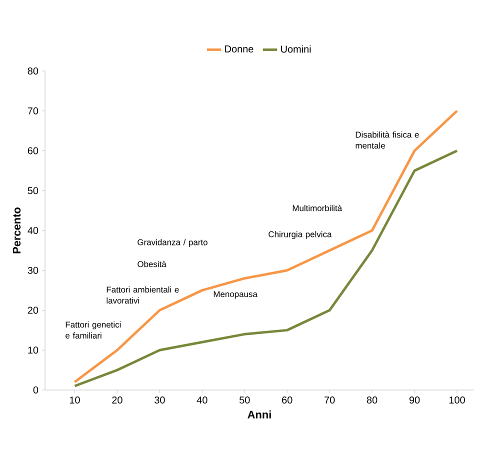 The width and height of the screenshot is (494, 452). Describe the element at coordinates (287, 400) in the screenshot. I see `x-tick-label: 60` at that location.